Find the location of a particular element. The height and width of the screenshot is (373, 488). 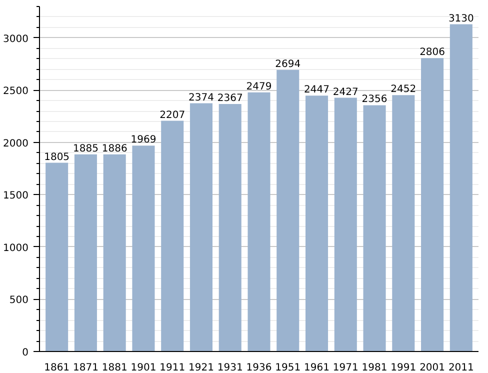

y-tick-label: 1500 is located at coordinates (16, 196).